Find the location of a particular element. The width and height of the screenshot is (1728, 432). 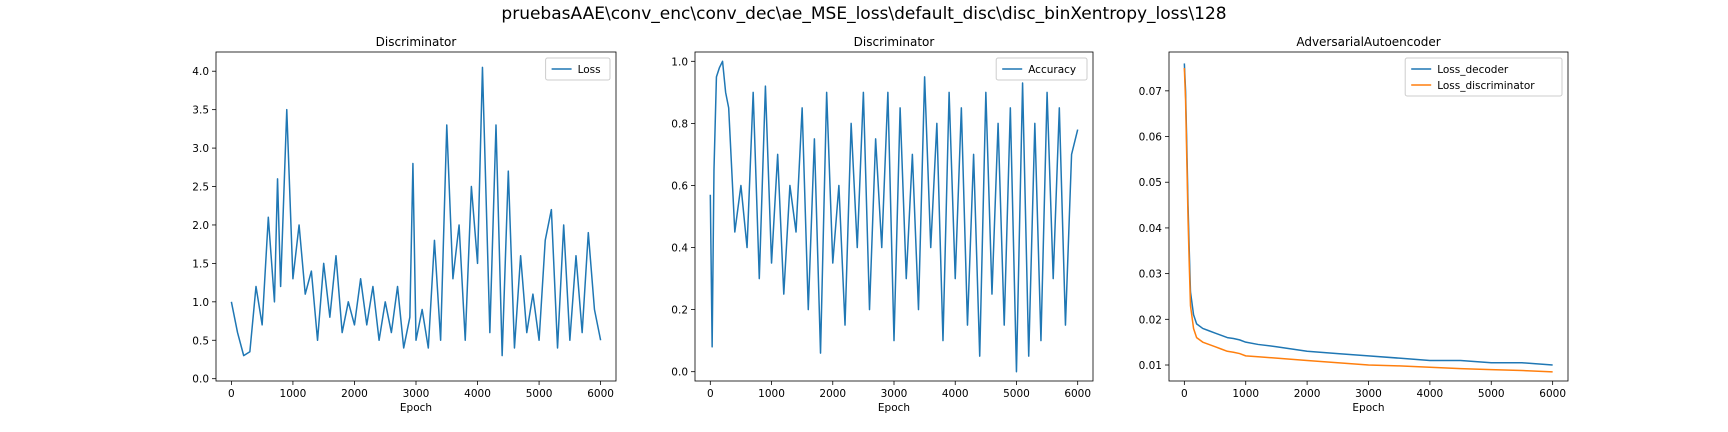

y-tick-label-2-1: 0.2 is located at coordinates (679, 311).